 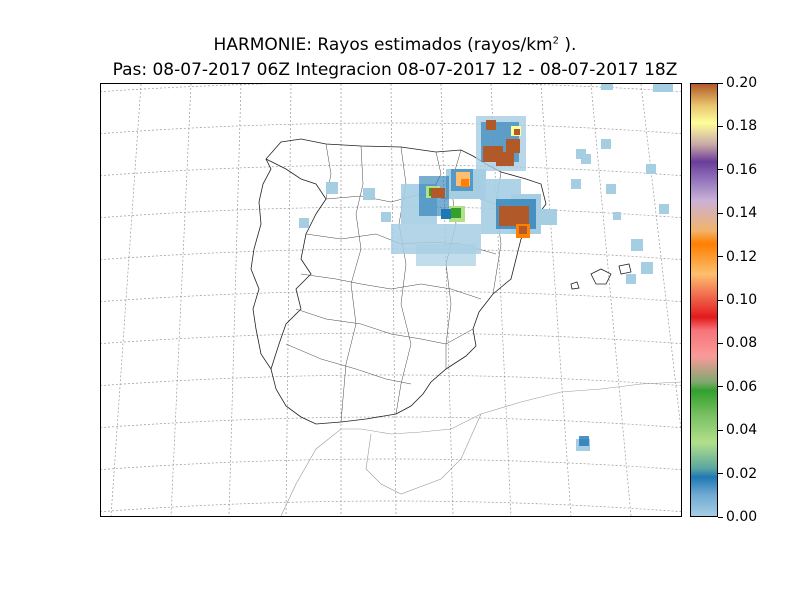 I want to click on title-tail: )., so click(x=568, y=45).